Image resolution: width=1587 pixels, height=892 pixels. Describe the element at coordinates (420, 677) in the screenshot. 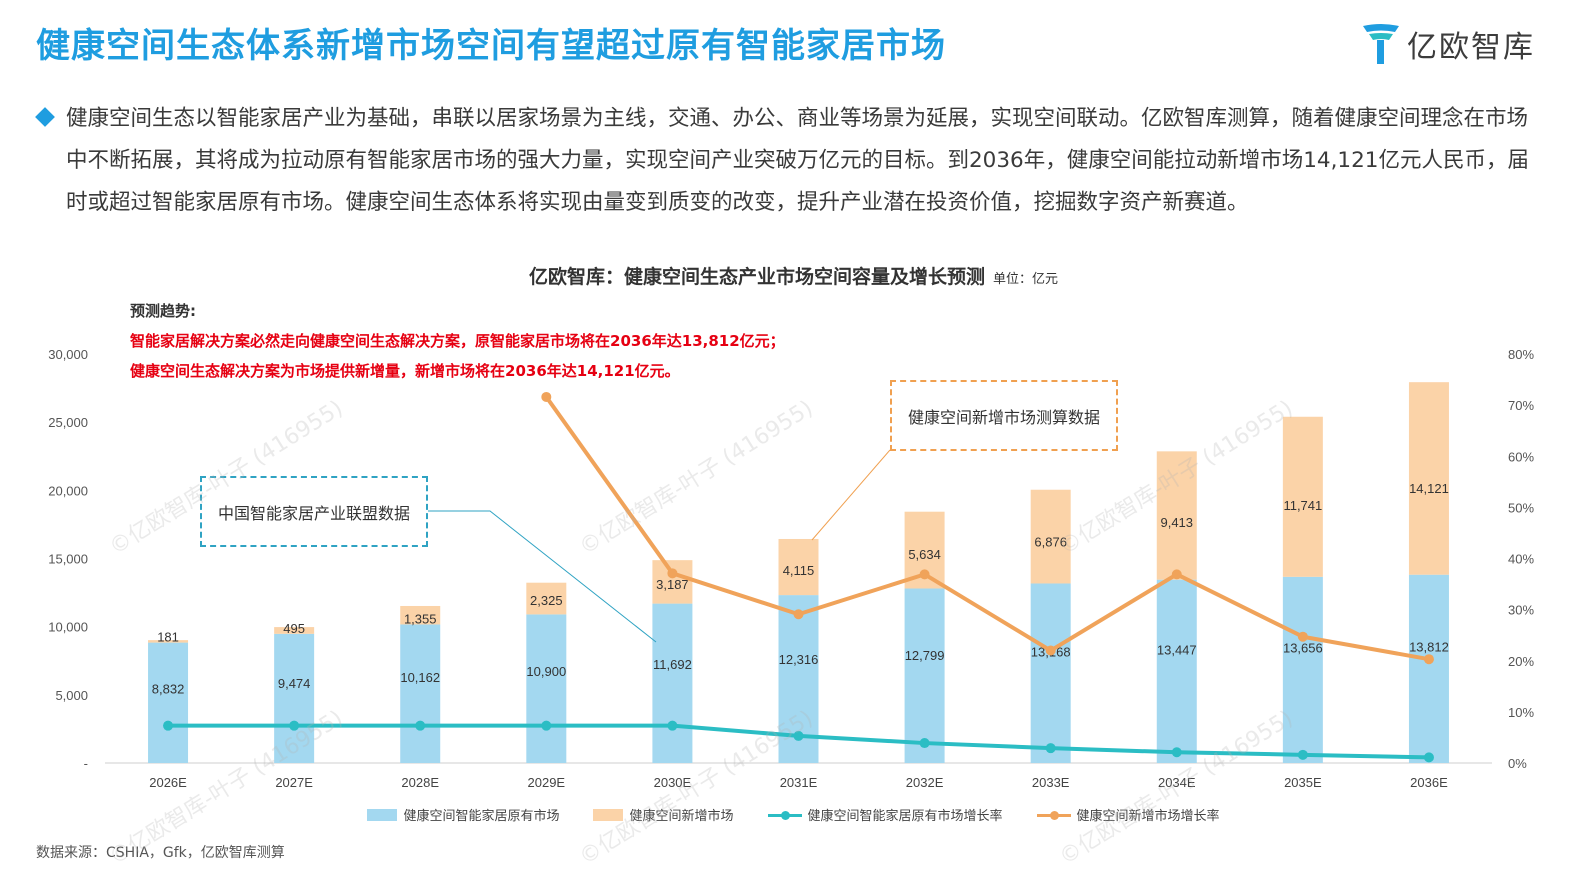

I see `data-label-existing: 10,162` at that location.